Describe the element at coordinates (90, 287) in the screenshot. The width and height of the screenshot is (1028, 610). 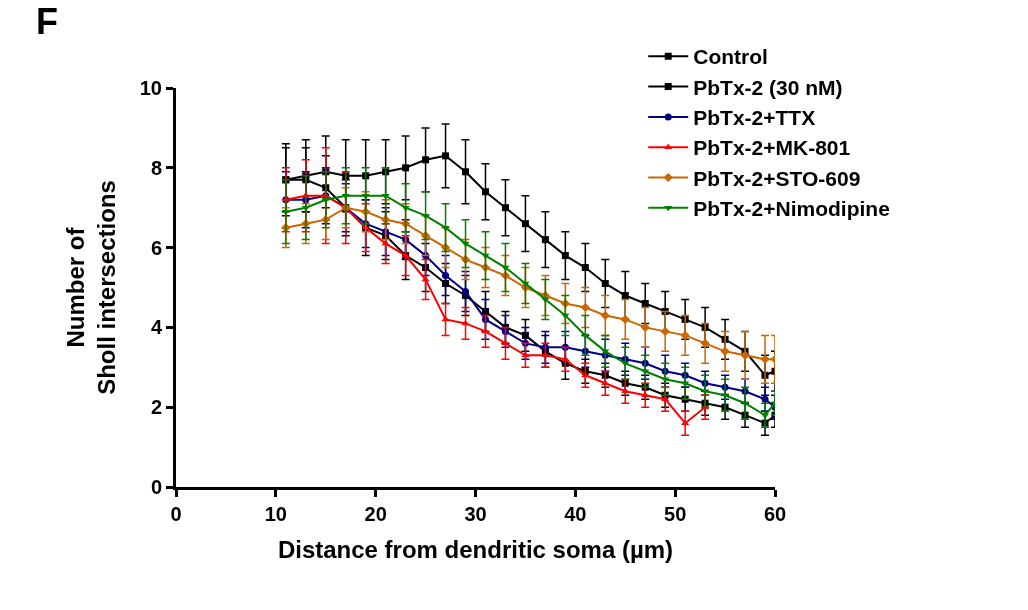
I see `y-axis-title: Number of Sholl intersections` at that location.